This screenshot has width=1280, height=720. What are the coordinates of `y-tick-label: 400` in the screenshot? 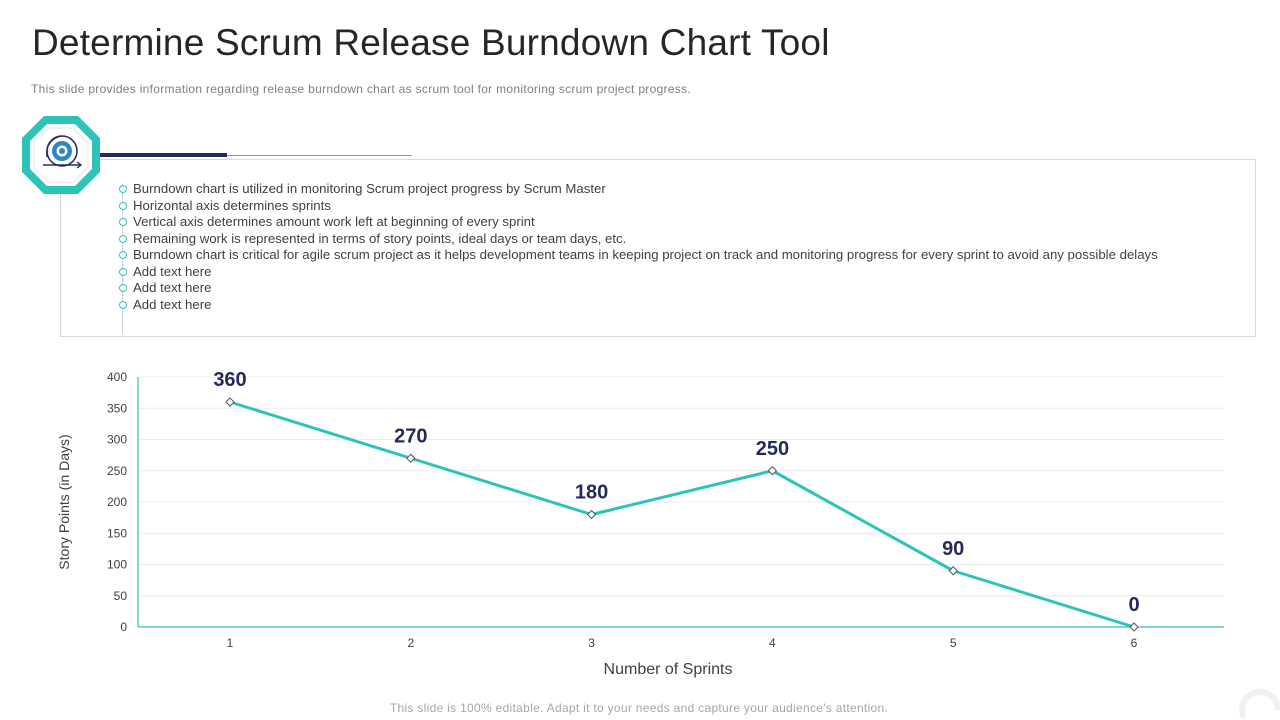 It's located at (117, 377).